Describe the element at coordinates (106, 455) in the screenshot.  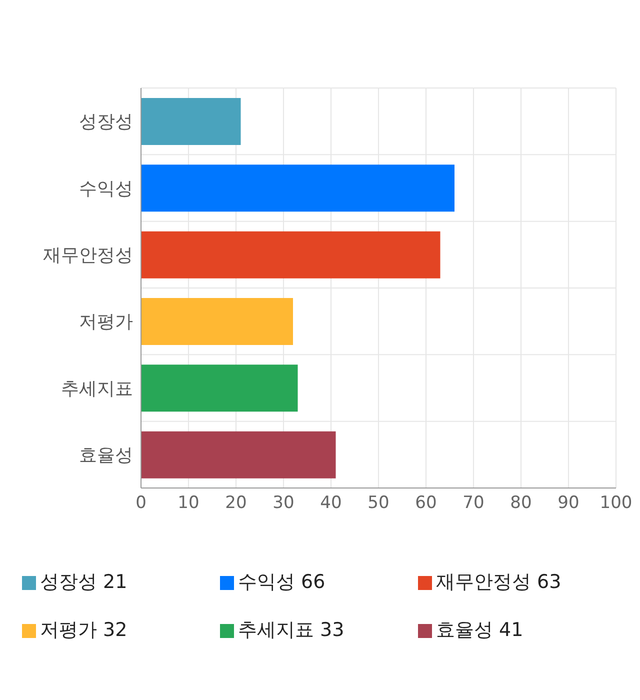
I see `y-tick-label: 효율성` at that location.